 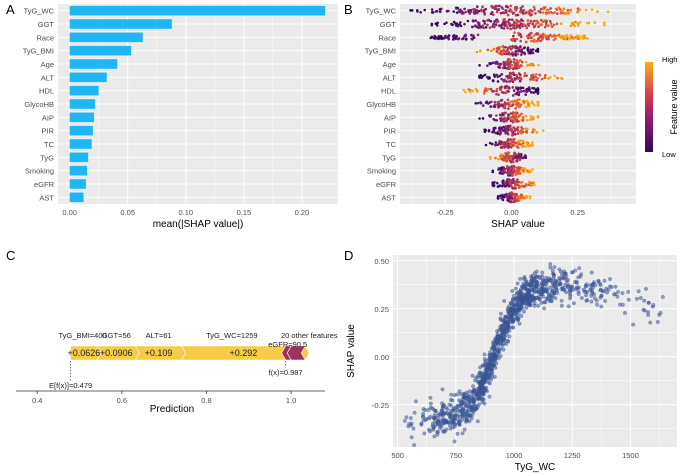 What do you see at coordinates (116, 335) in the screenshot?
I see `force-feature-label: GGT=56` at bounding box center [116, 335].